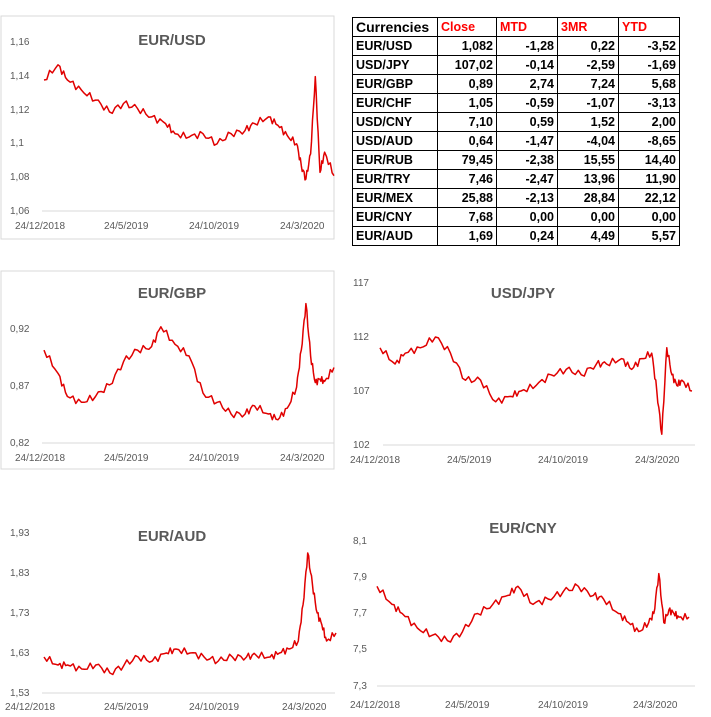 The width and height of the screenshot is (711, 717). I want to click on ytick: 1,12, so click(20, 110).